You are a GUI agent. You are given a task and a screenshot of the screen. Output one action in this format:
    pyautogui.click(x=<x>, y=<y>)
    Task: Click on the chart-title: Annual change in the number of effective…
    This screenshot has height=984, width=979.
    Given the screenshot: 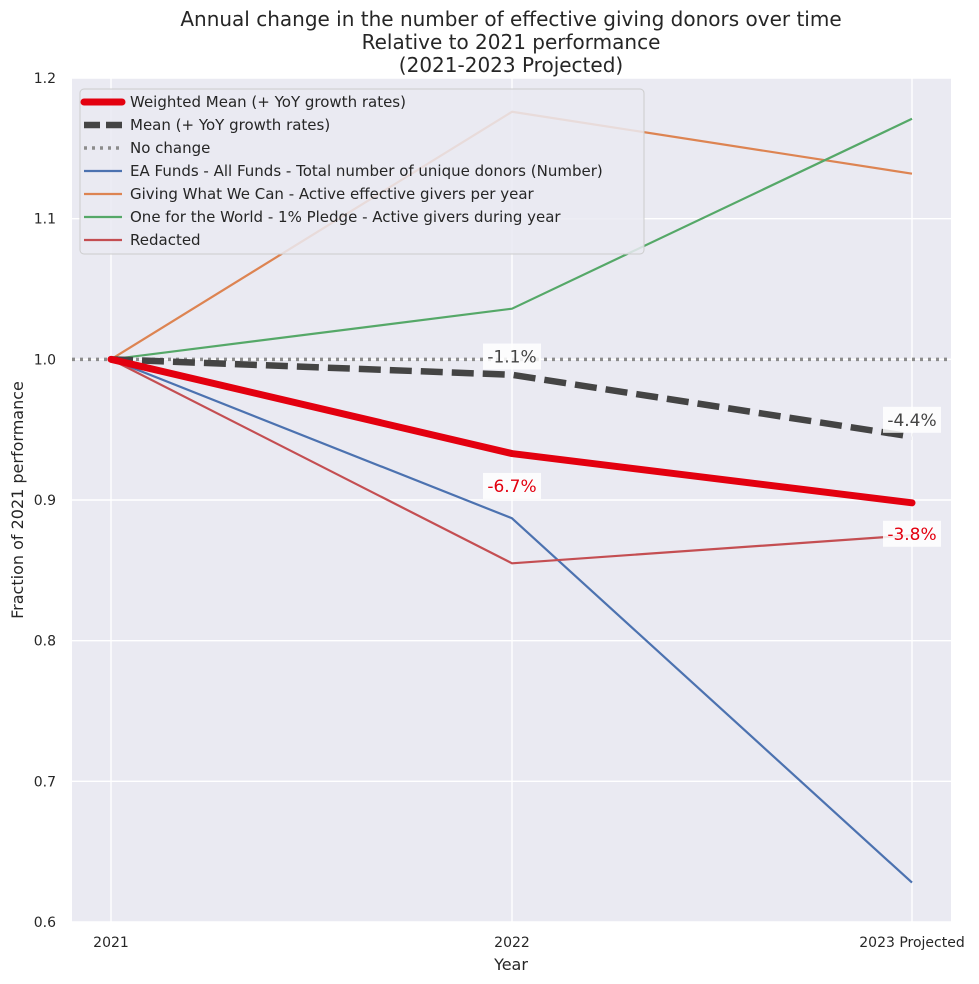 What is the action you would take?
    pyautogui.click(x=510, y=42)
    